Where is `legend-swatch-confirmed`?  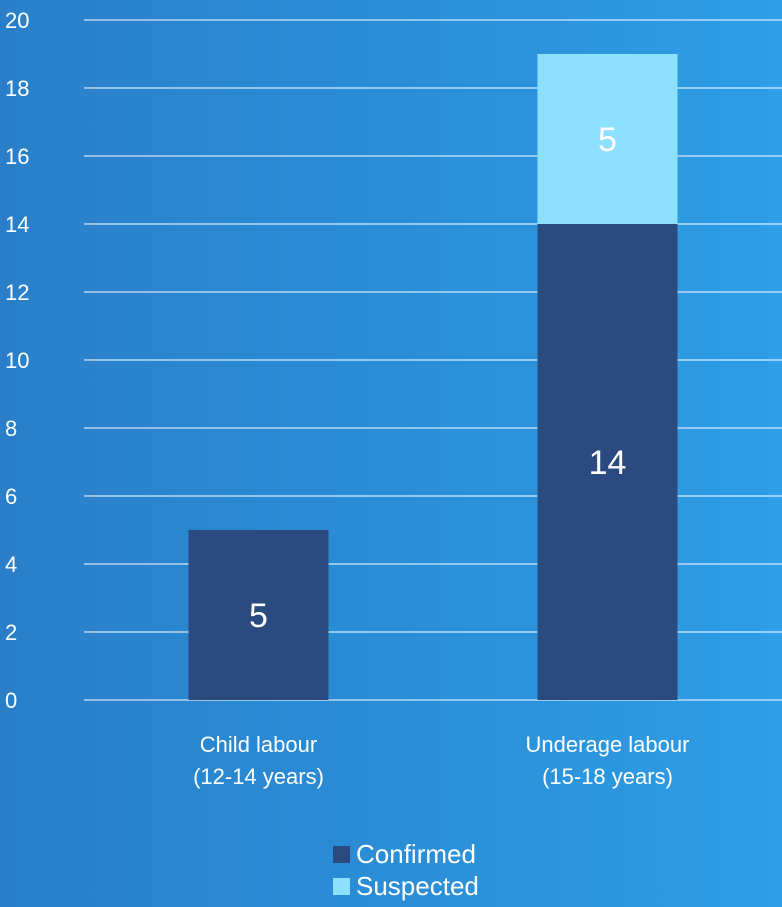
legend-swatch-confirmed is located at coordinates (341, 854).